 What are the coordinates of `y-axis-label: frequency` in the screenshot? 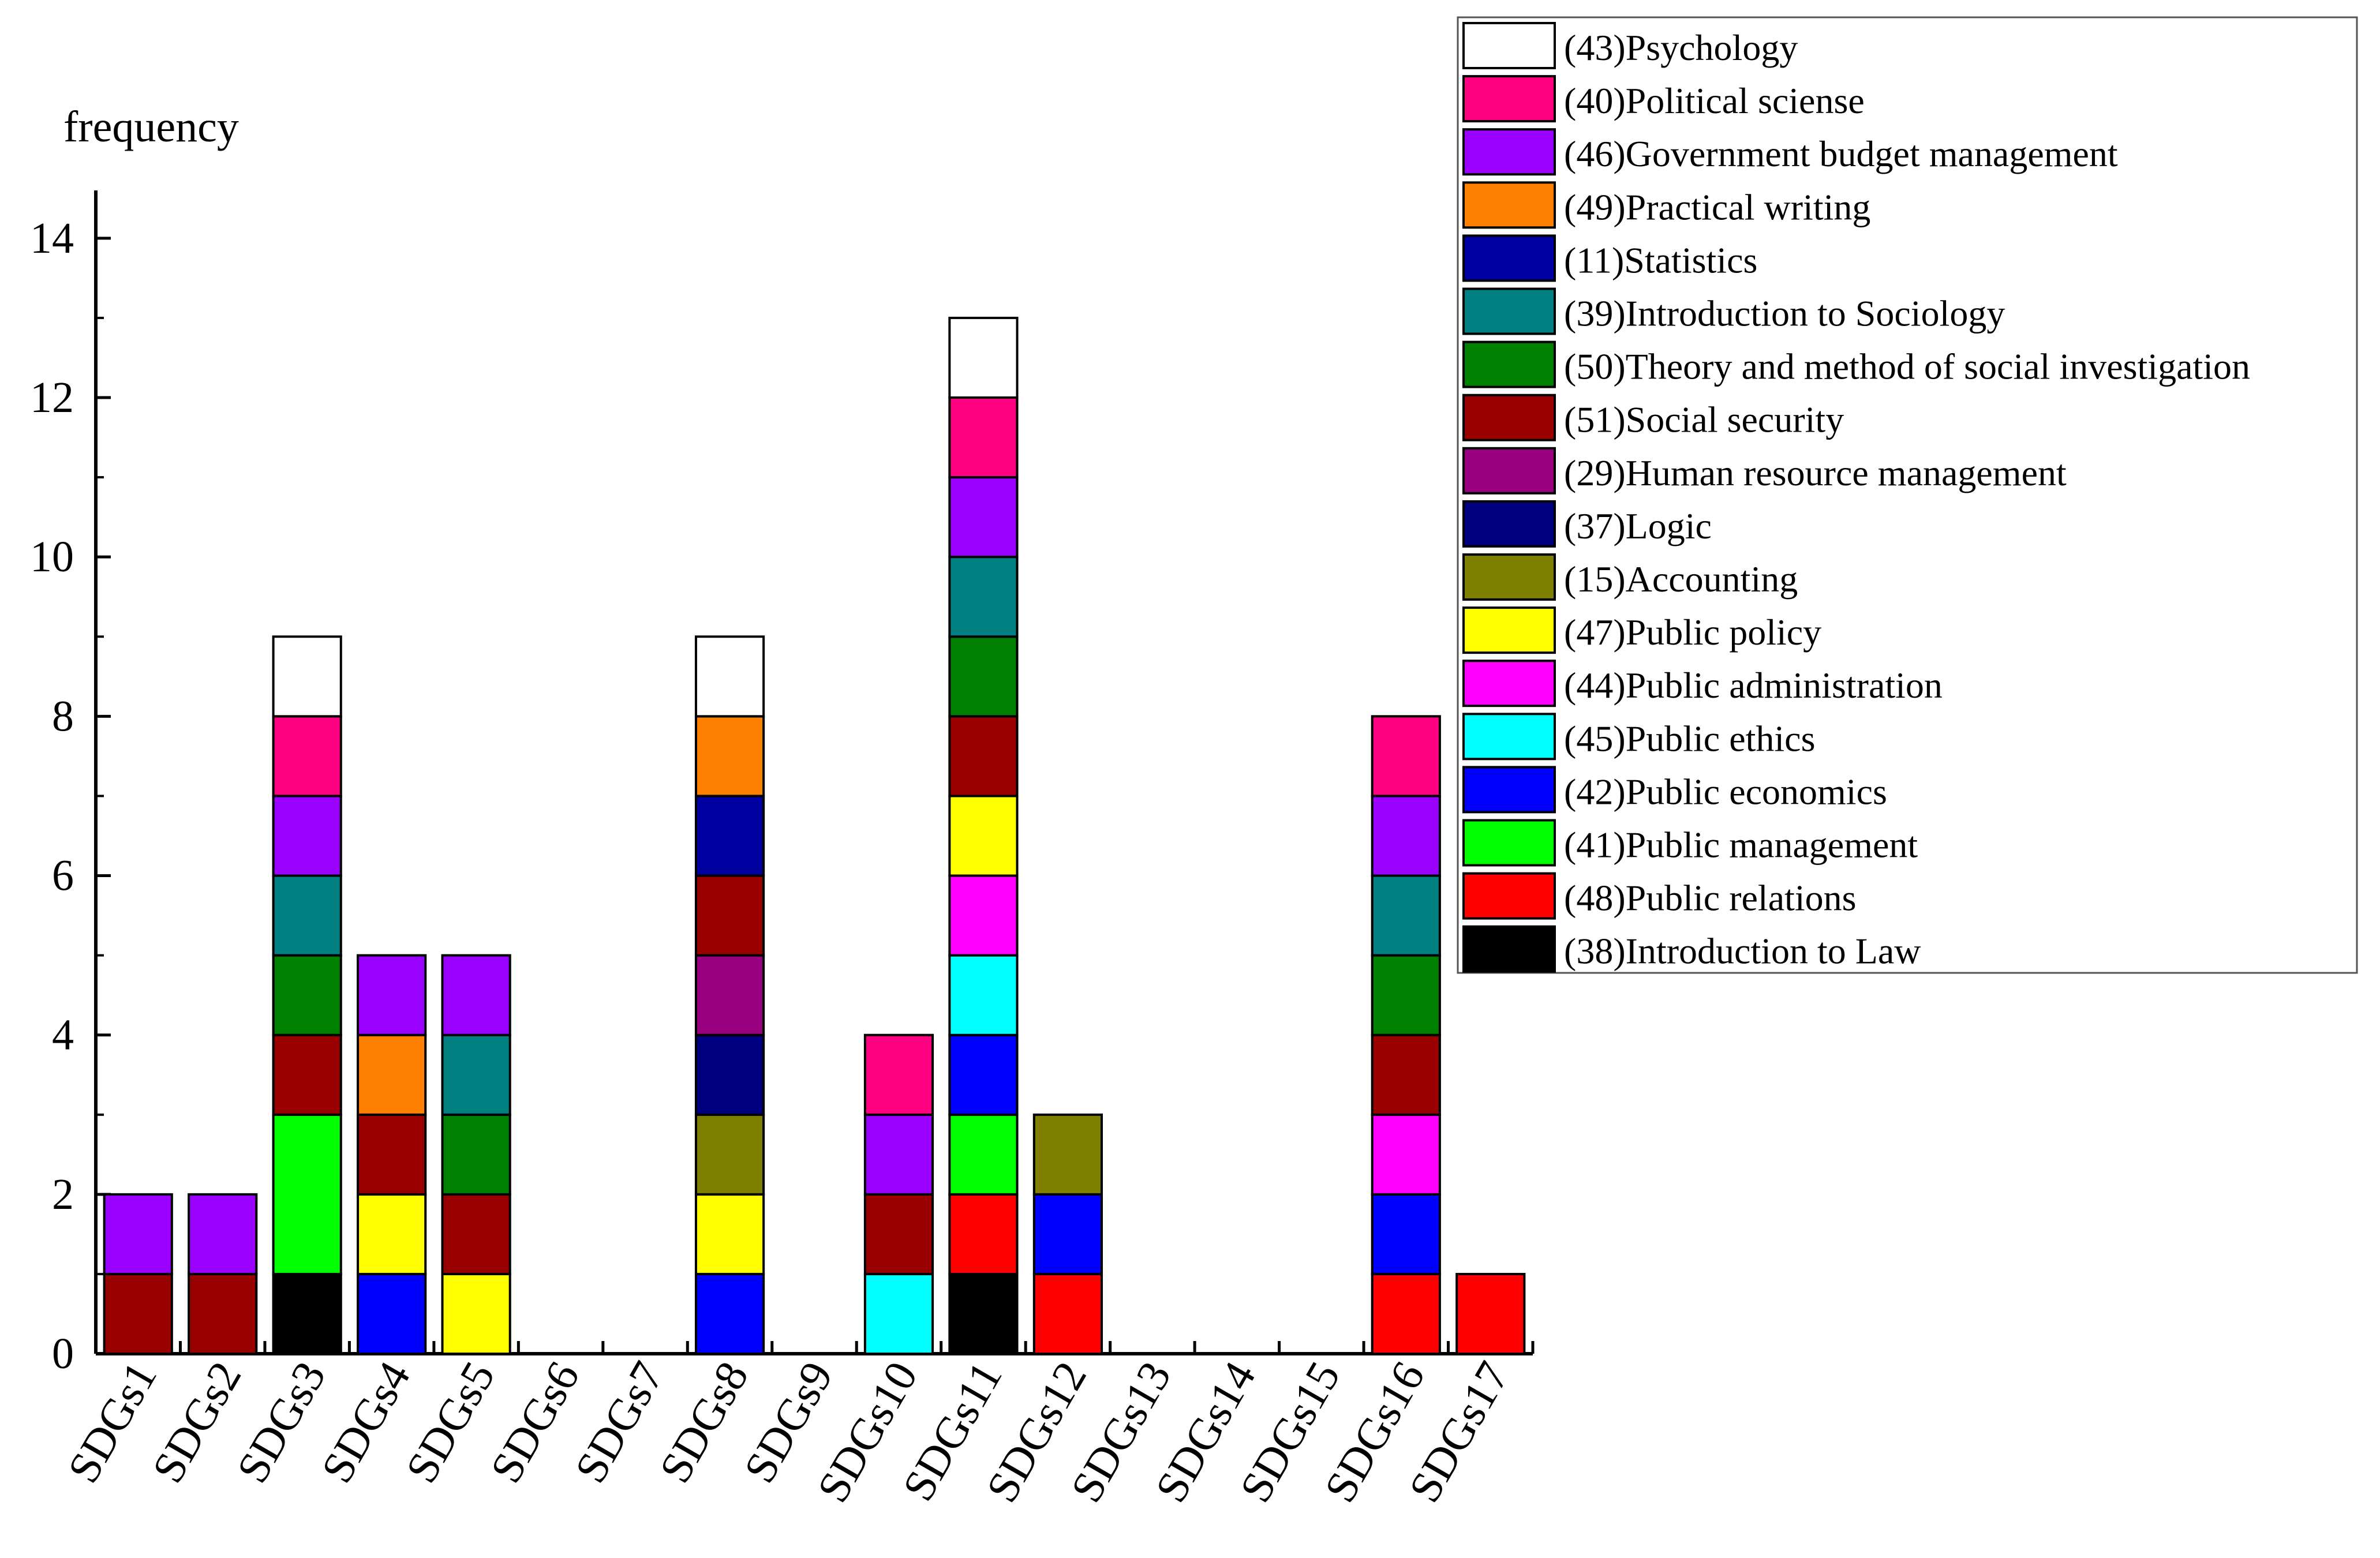 It's located at (151, 127).